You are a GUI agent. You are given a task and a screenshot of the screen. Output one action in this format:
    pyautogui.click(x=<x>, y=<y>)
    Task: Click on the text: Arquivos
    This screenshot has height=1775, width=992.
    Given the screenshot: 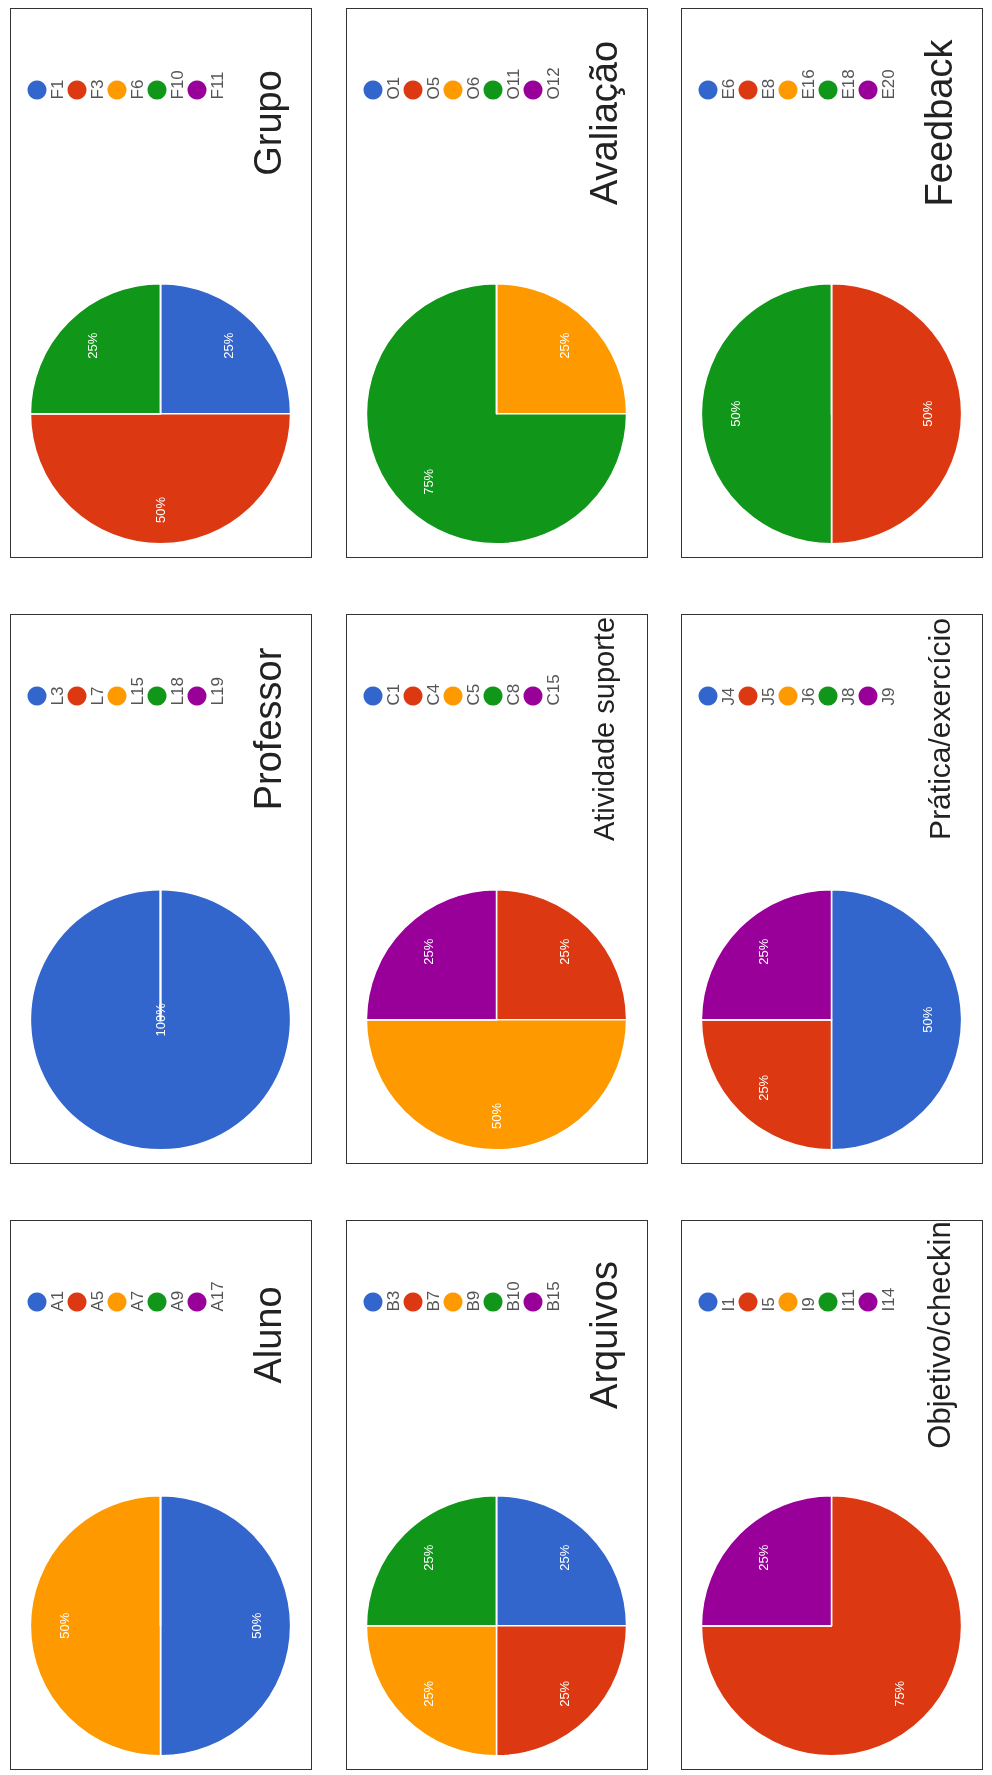 What is the action you would take?
    pyautogui.click(x=603, y=1335)
    